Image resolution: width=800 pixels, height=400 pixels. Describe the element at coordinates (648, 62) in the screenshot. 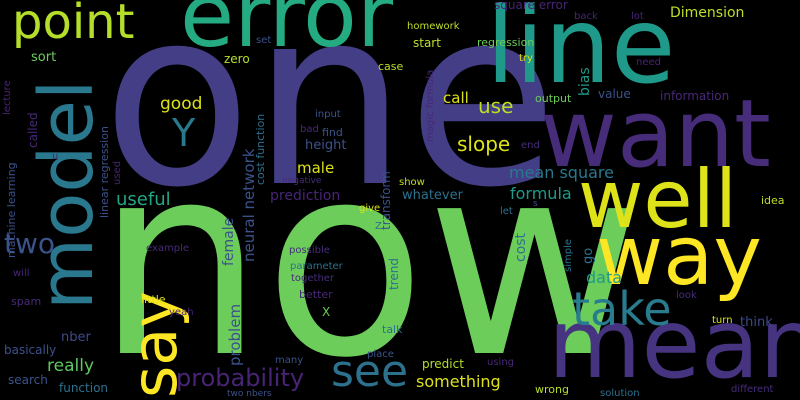

I see `cloud-word: need` at that location.